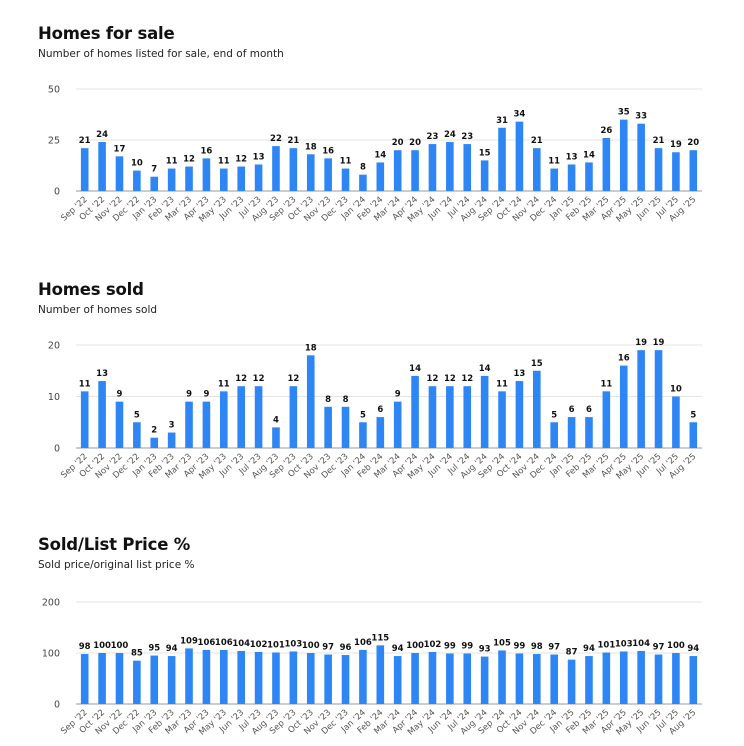 The width and height of the screenshot is (744, 746). What do you see at coordinates (641, 644) in the screenshot?
I see `data-label: 104` at bounding box center [641, 644].